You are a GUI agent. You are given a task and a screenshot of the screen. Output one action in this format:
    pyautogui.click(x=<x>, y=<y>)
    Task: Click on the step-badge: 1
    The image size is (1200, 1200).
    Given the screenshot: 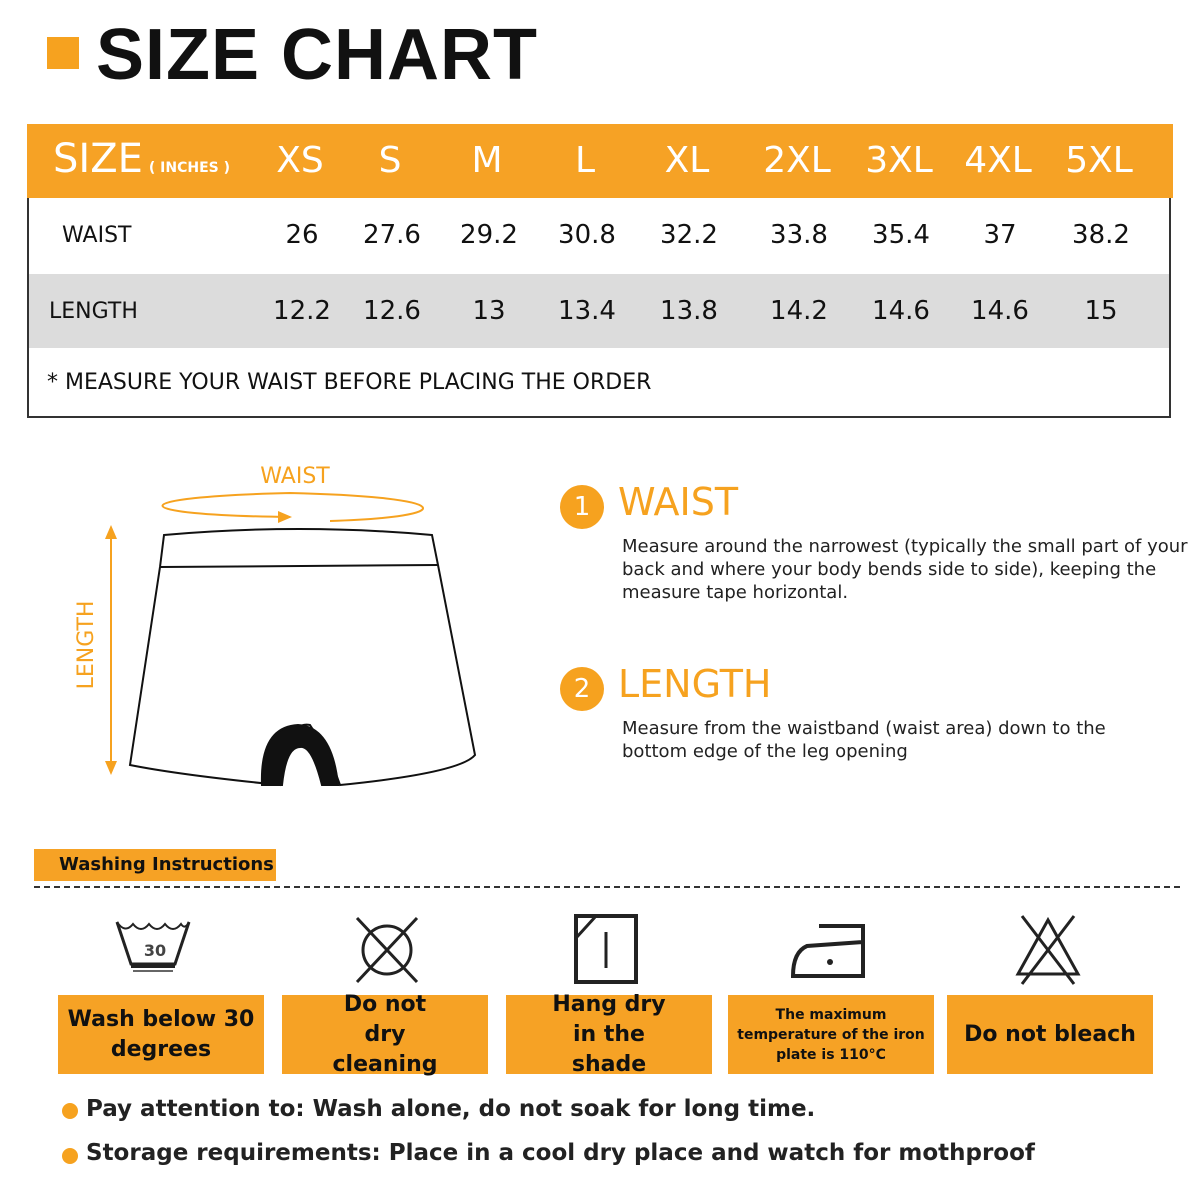 What is the action you would take?
    pyautogui.click(x=582, y=507)
    